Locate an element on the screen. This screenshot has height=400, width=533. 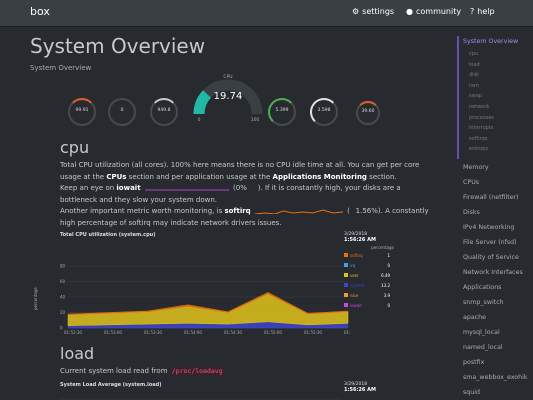
cpu-section-heading: cpu is located at coordinates (75, 147).